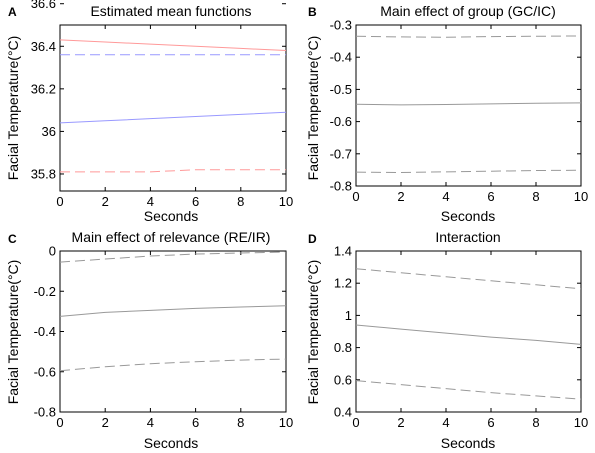 The width and height of the screenshot is (595, 453). I want to click on panel-d-series-2-line, so click(468, 334).